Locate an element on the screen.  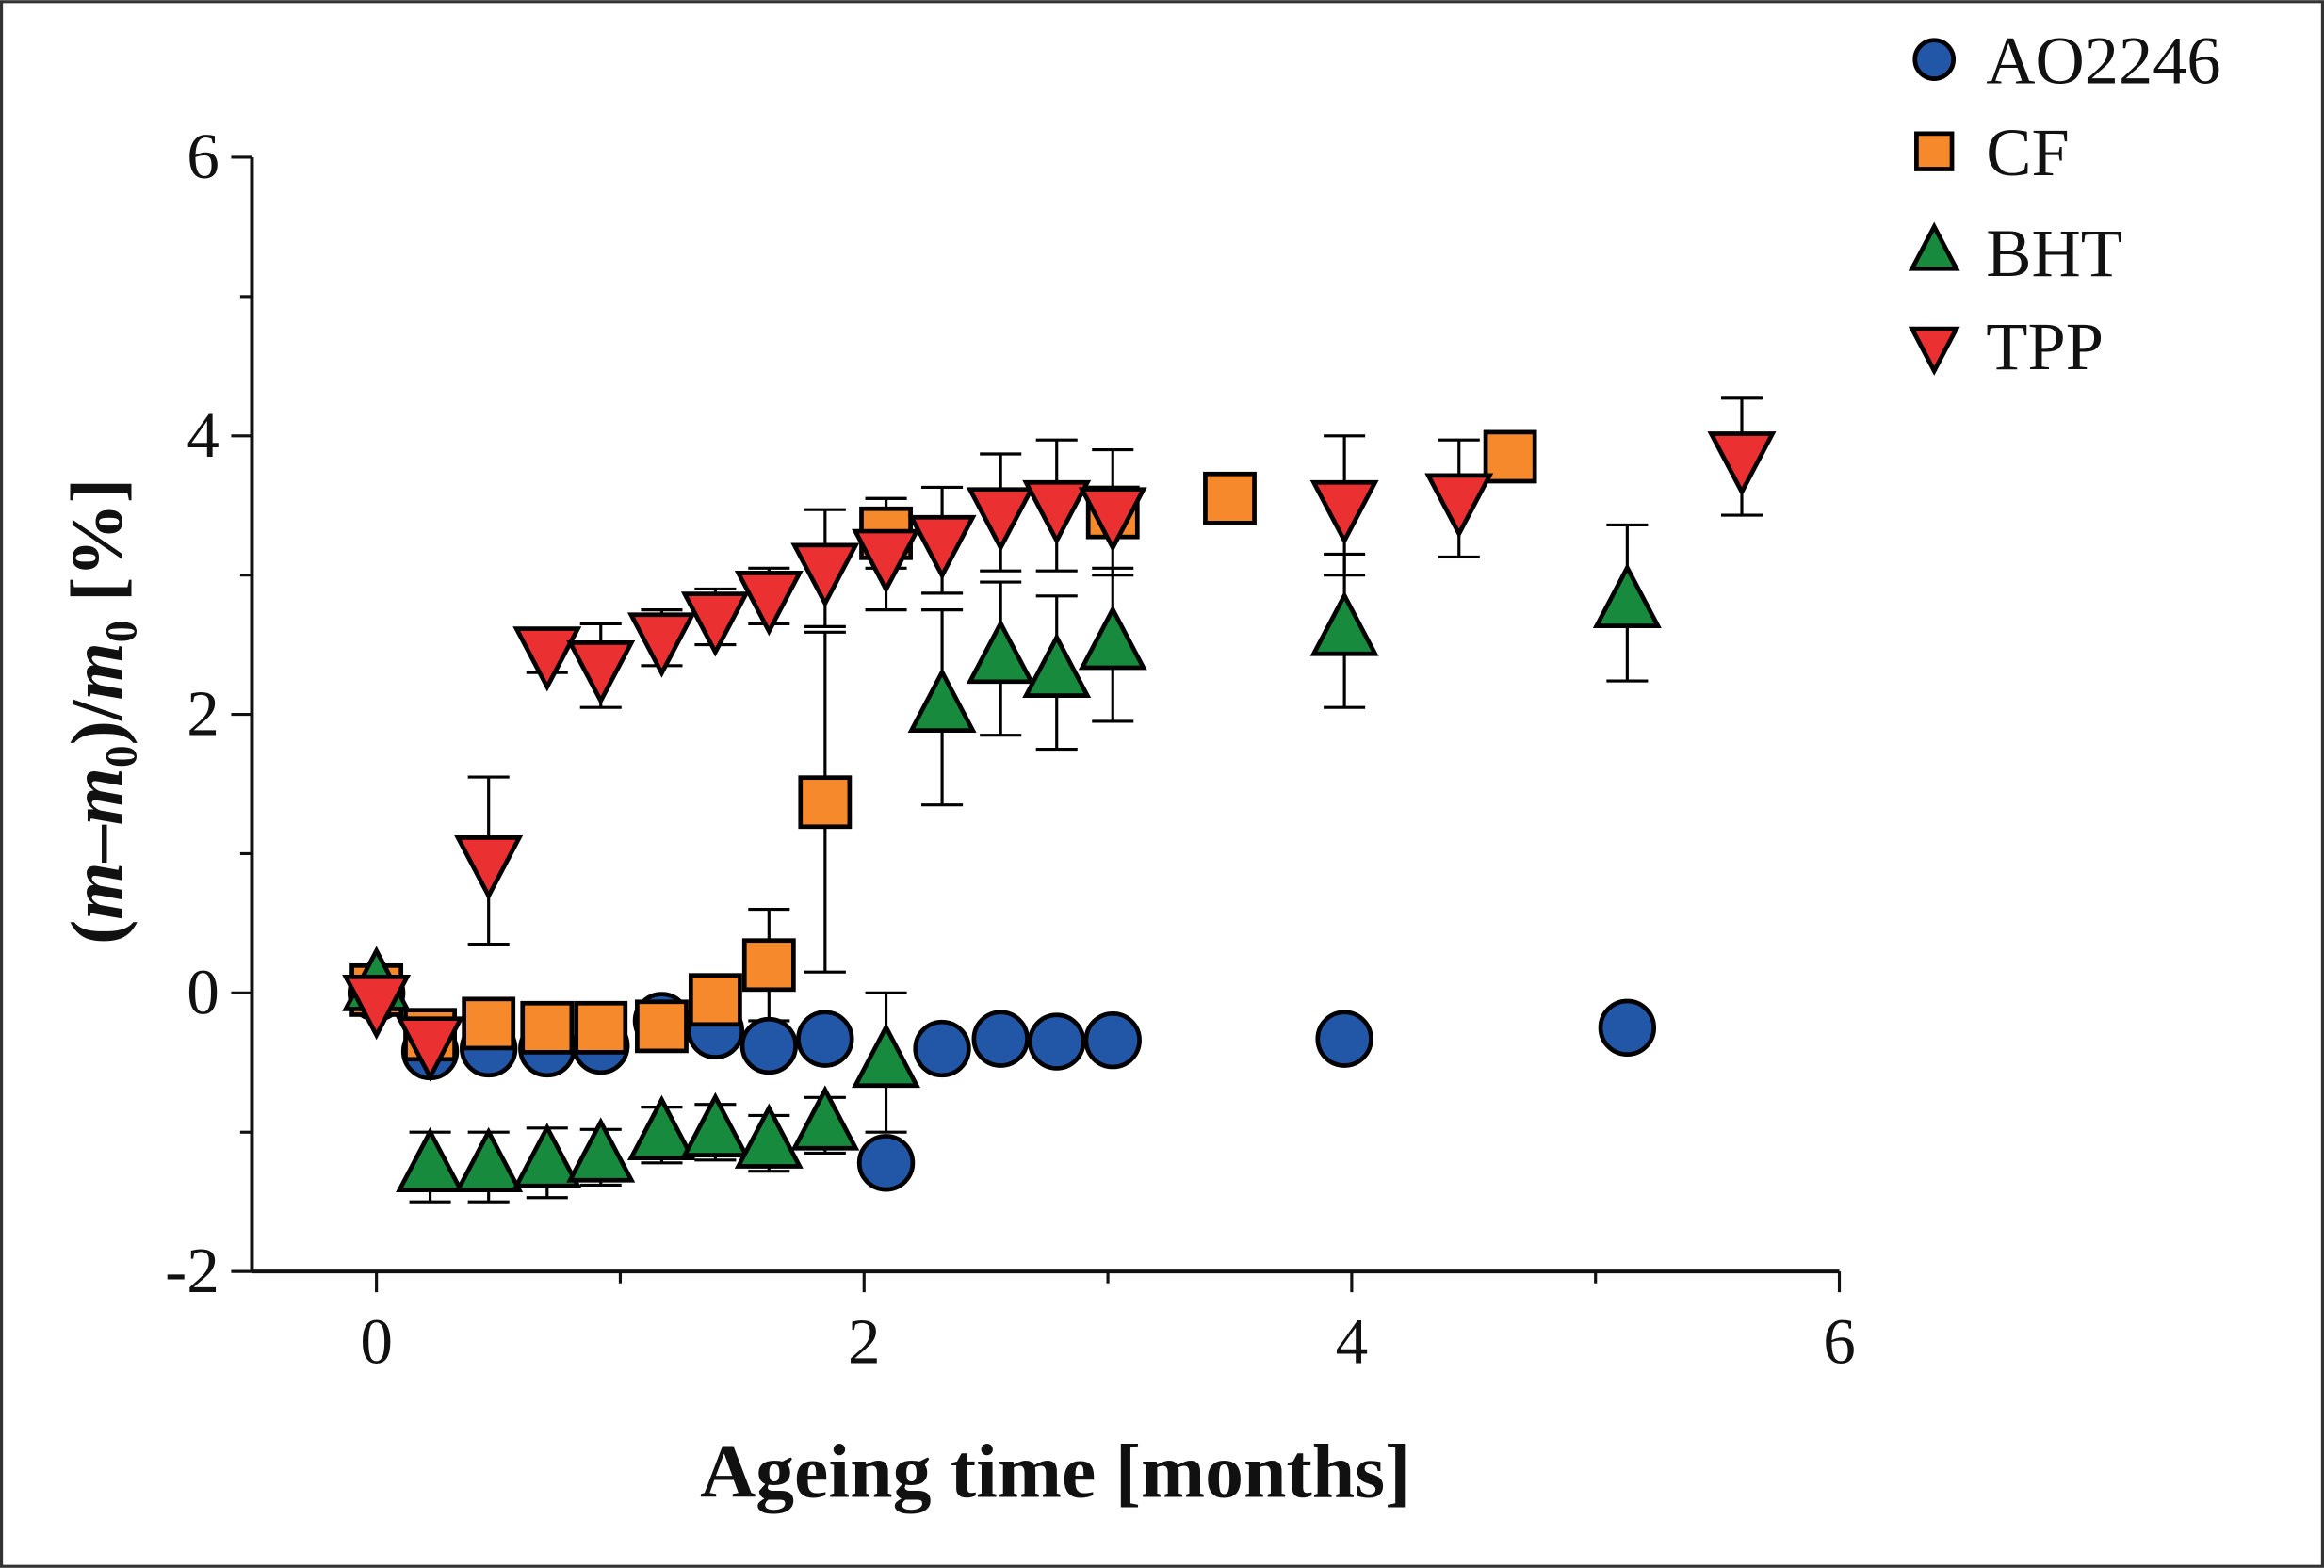
legend-marker-tpp is located at coordinates (1934, 351).